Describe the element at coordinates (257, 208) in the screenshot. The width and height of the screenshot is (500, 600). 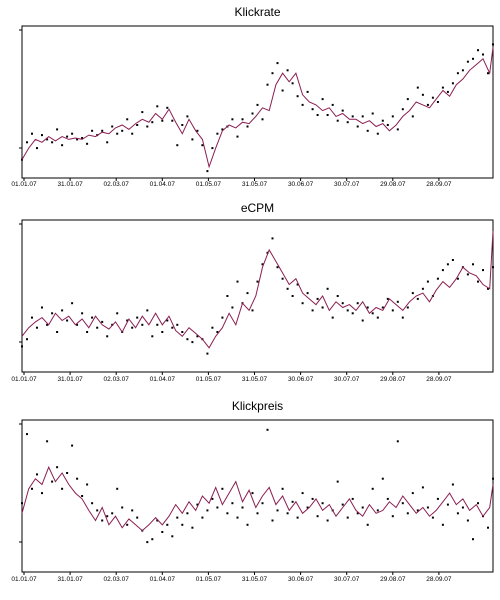
I see `chart-title: eCPM` at that location.